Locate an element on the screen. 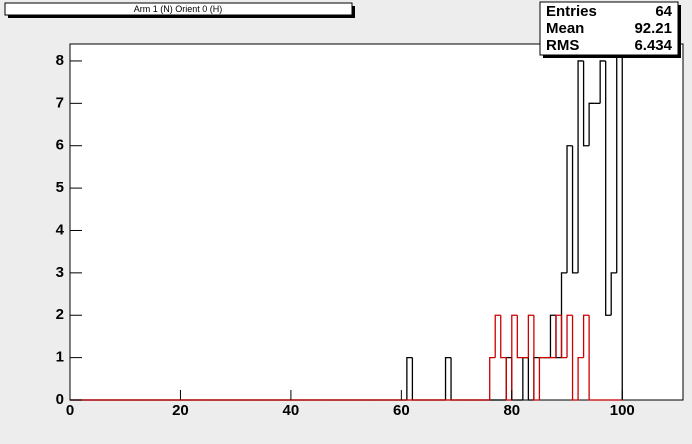 The height and width of the screenshot is (444, 692). stats-box is located at coordinates (609, 28).